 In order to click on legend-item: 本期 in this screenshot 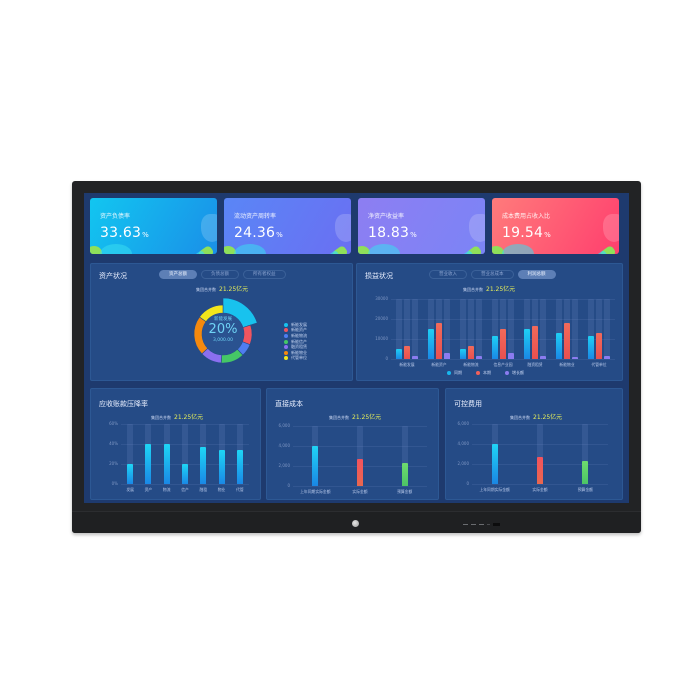, I will do `click(483, 373)`.